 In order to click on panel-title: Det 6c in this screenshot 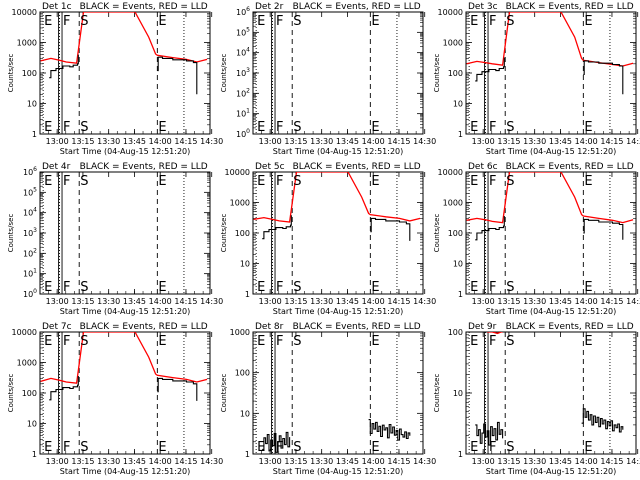, I will do `click(483, 167)`.